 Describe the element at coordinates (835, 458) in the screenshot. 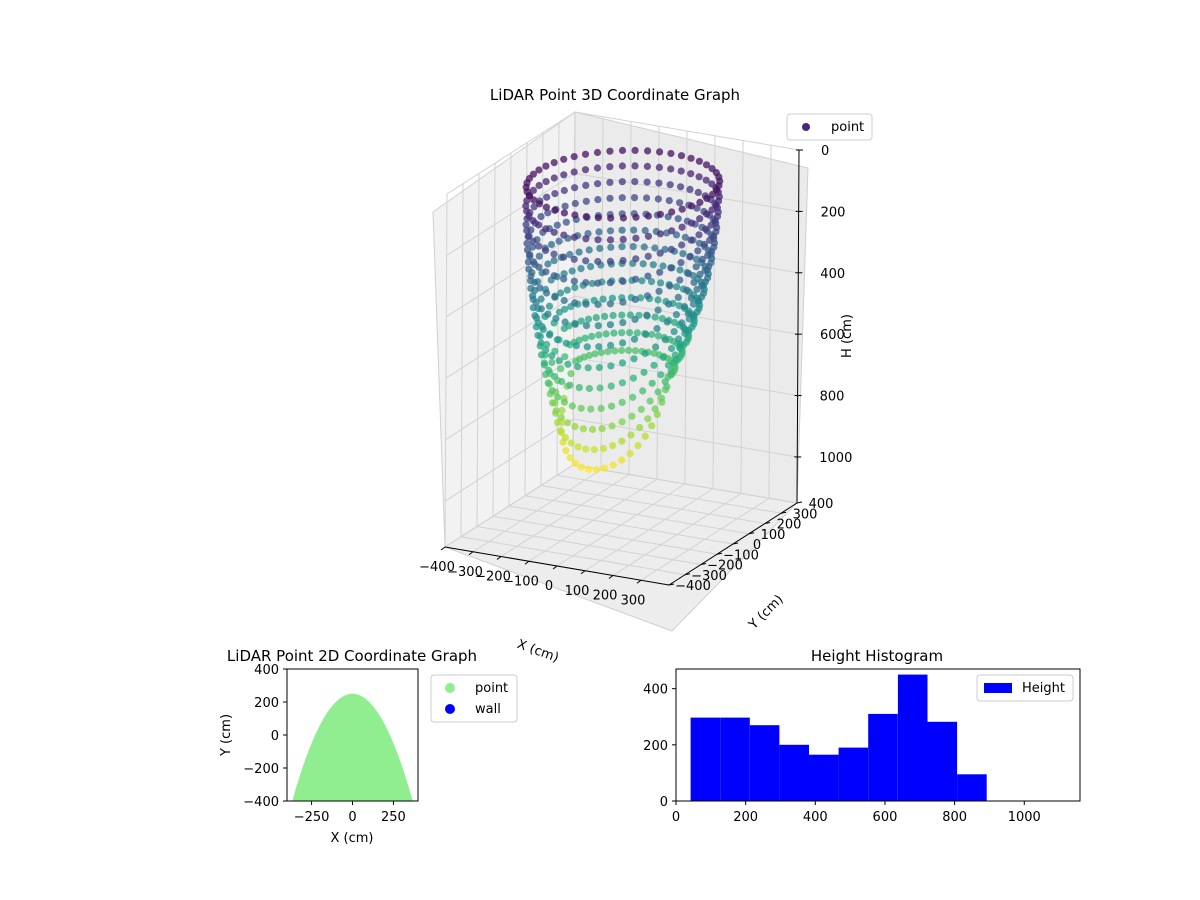

I see `z-tick-label-3d: 1000` at that location.